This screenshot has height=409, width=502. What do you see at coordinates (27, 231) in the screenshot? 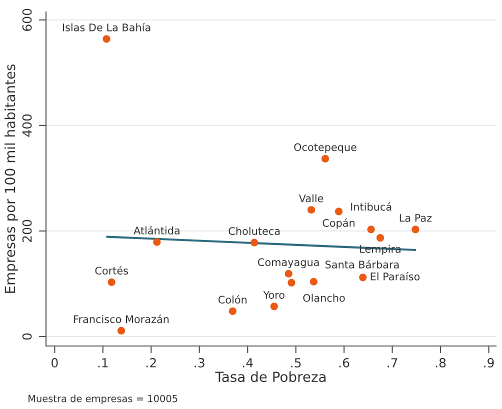
I see `y-tick-label: 200` at bounding box center [27, 231].